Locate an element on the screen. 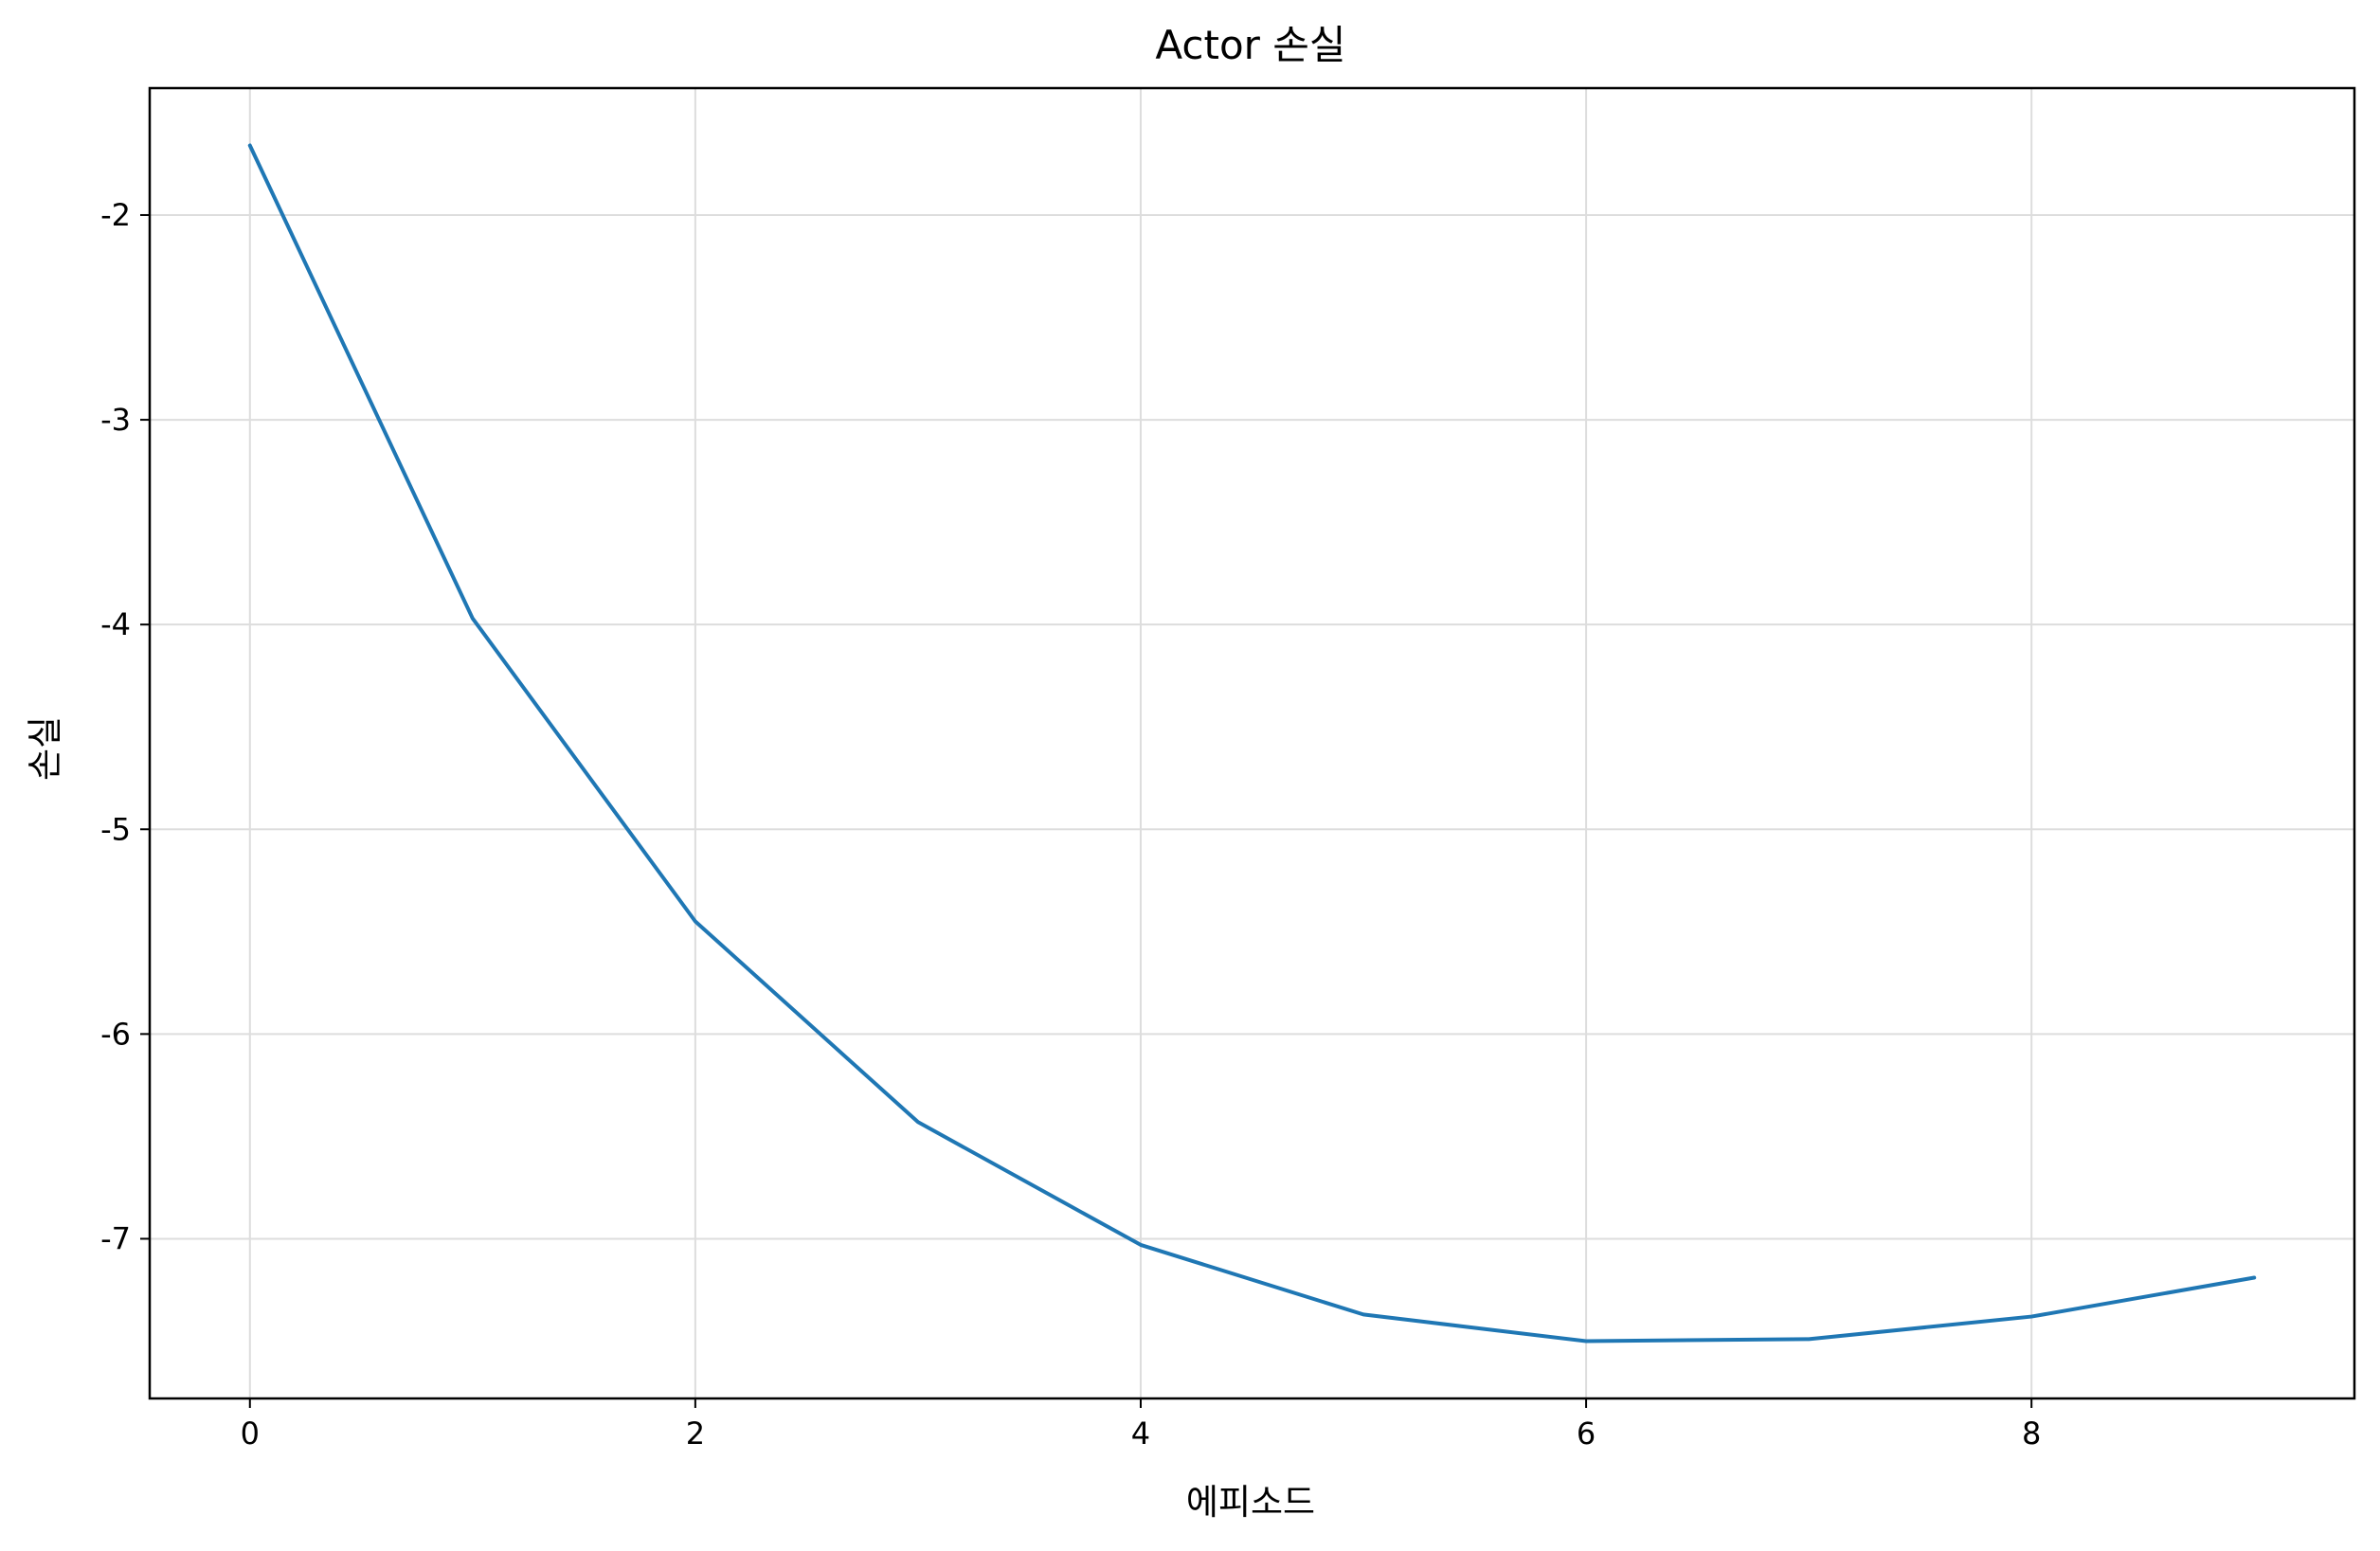 The image size is (2380, 1551). y-axis-label: 손실 is located at coordinates (45, 748).